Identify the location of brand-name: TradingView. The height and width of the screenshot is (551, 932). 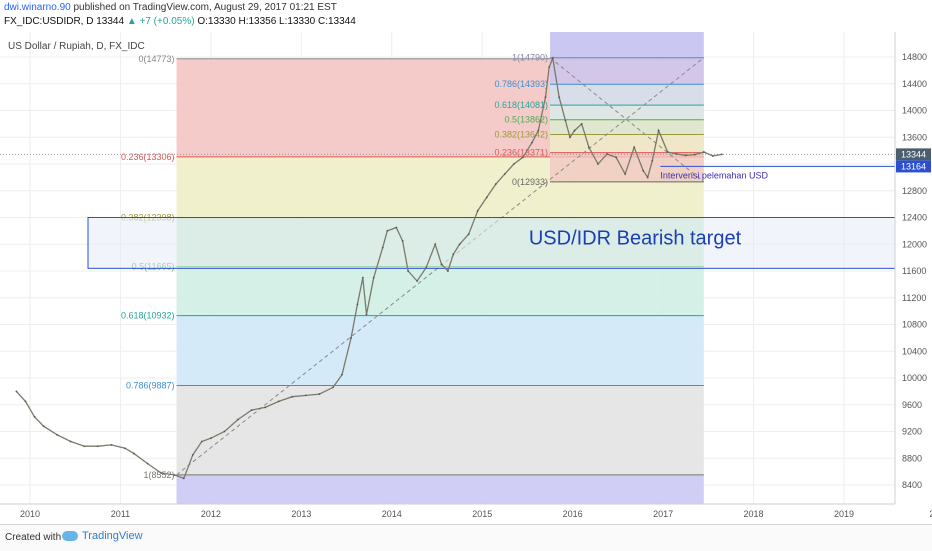
(112, 536).